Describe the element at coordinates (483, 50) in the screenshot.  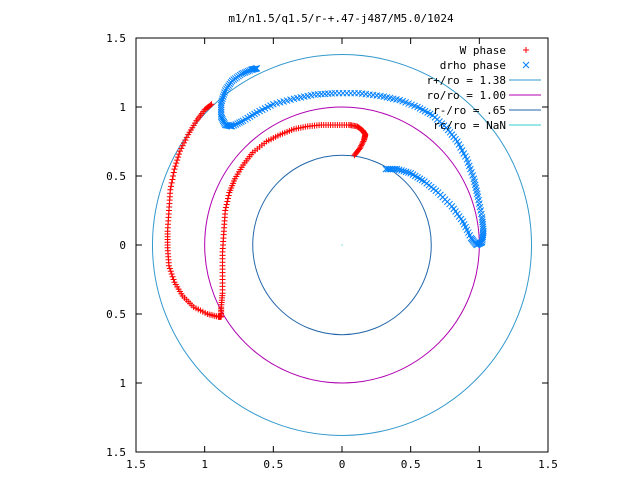
I see `legend-label-0: W phase` at that location.